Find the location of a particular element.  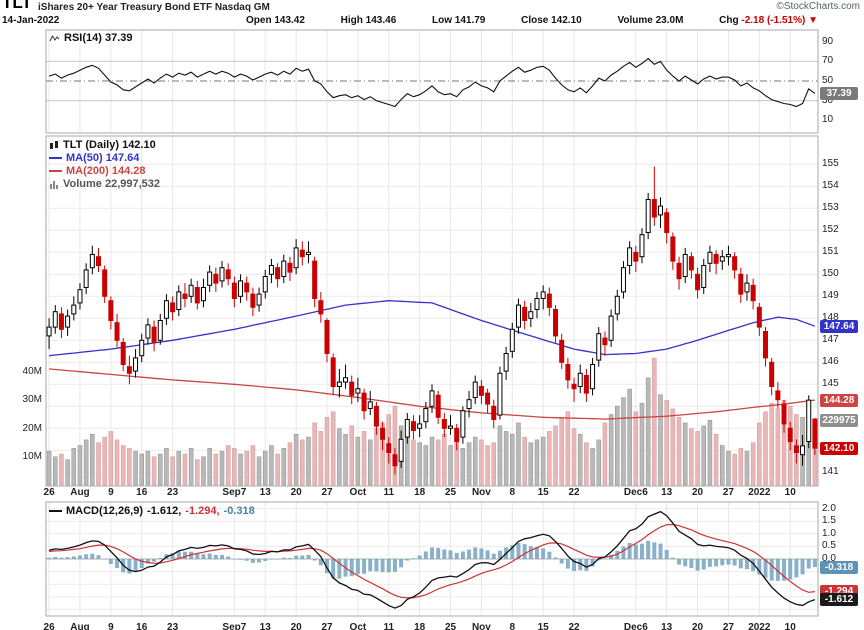

x-axis-label: Aug is located at coordinates (80, 492).